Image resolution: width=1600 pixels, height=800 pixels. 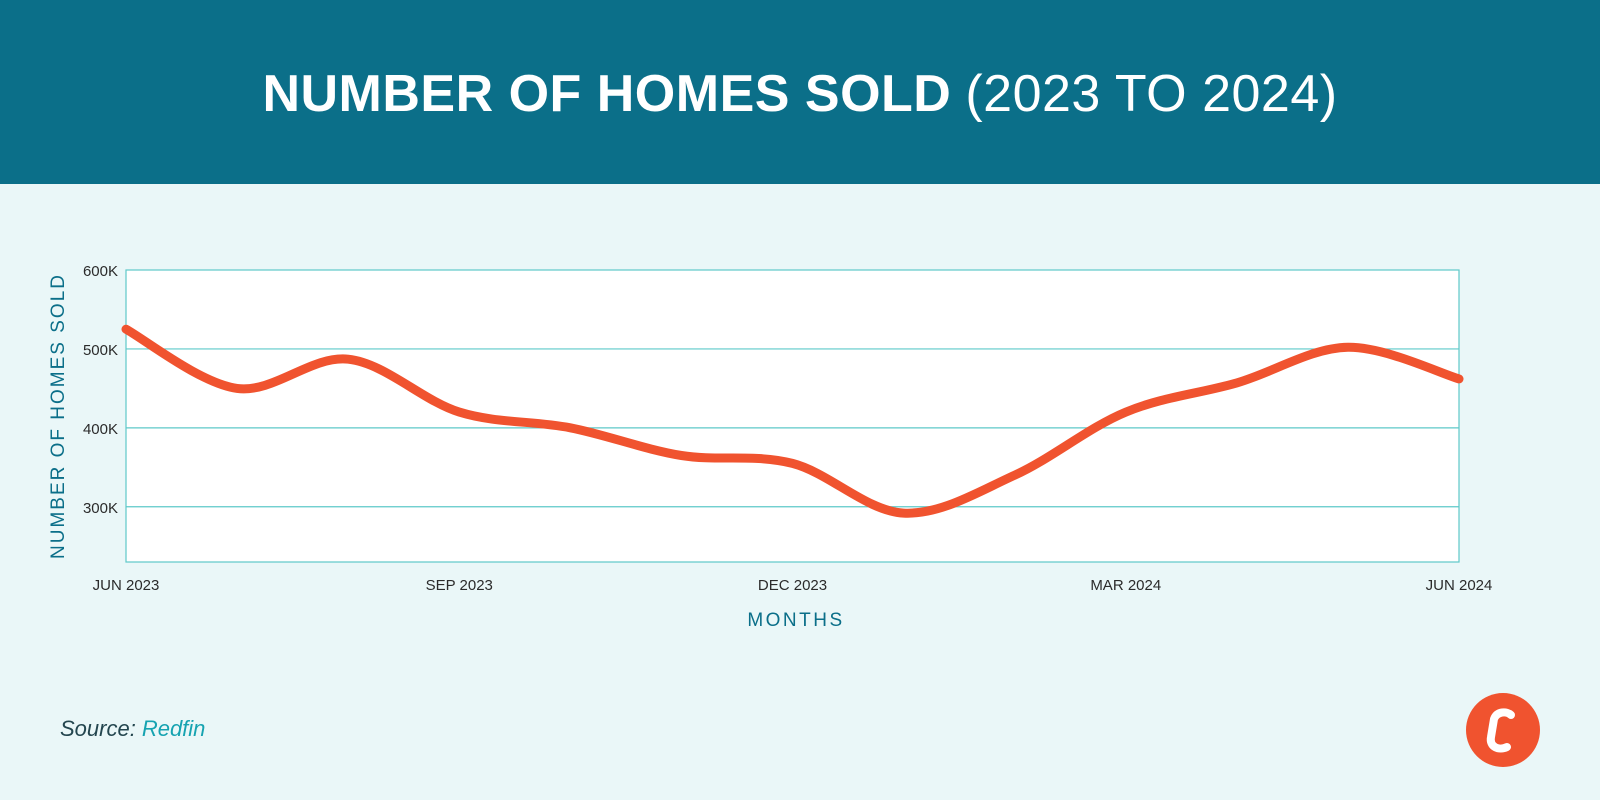 I want to click on brand-logo: C, so click(x=1503, y=730).